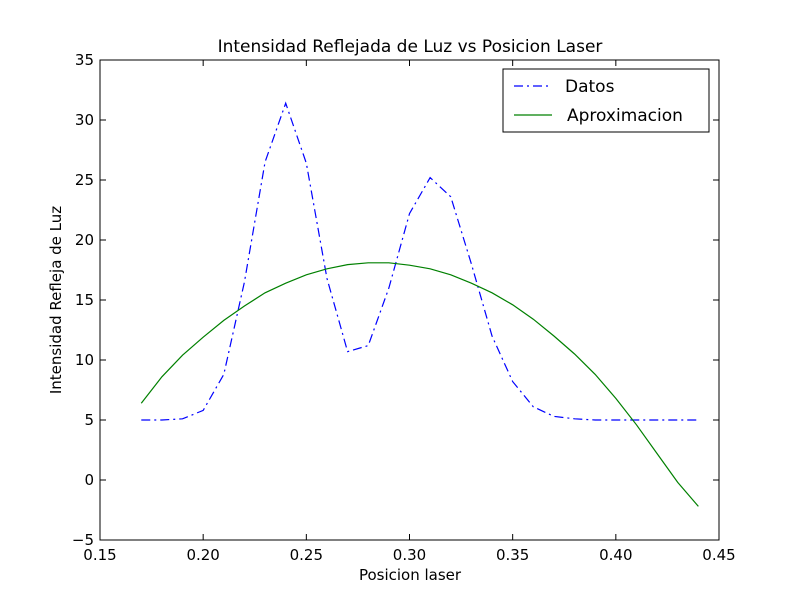  I want to click on legend: Datos Aproximacion, so click(606, 100).